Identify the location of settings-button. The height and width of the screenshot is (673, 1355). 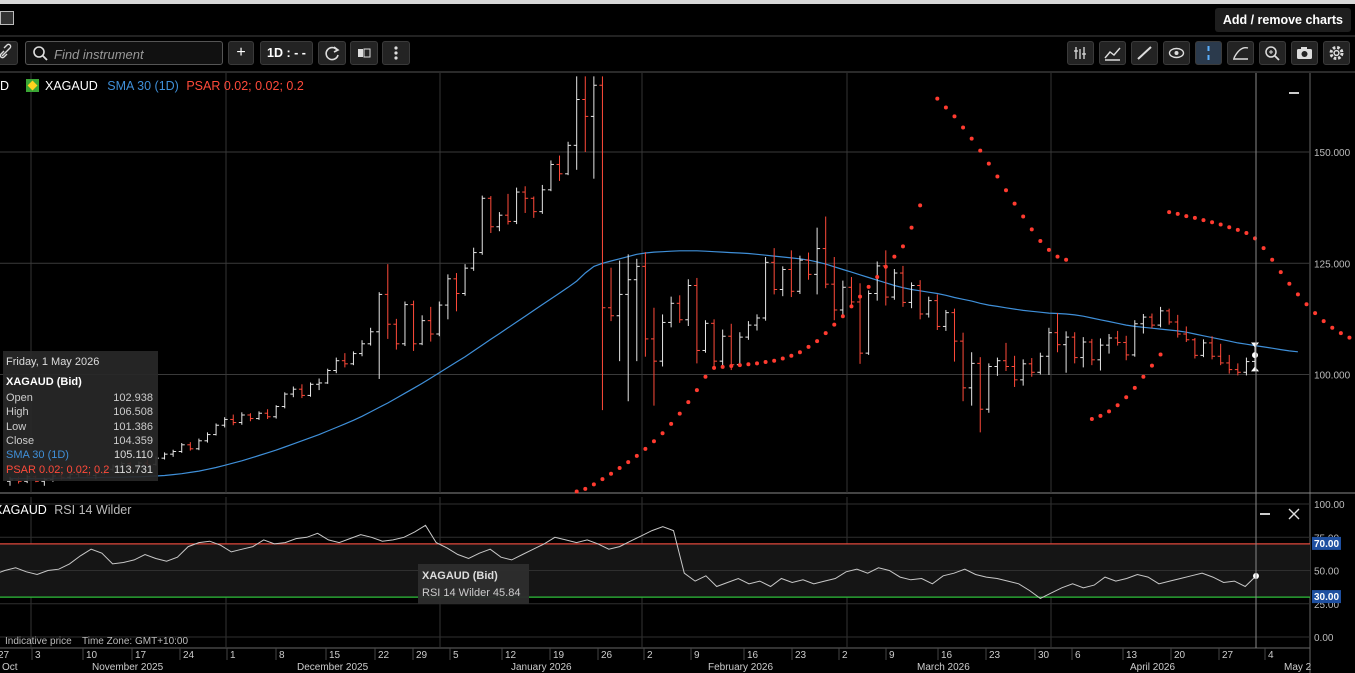
(1336, 53).